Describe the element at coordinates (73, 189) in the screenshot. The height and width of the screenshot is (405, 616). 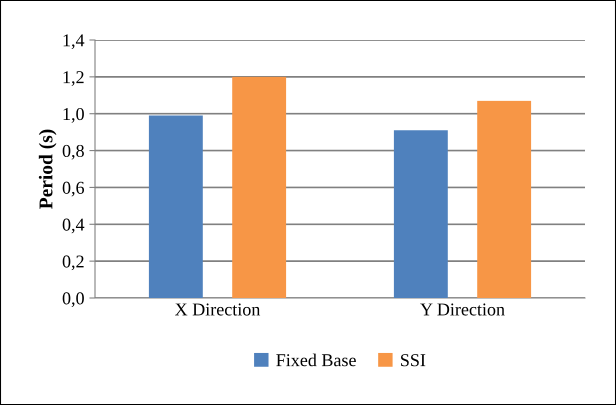
I see `y-tick-label: 0,6` at that location.